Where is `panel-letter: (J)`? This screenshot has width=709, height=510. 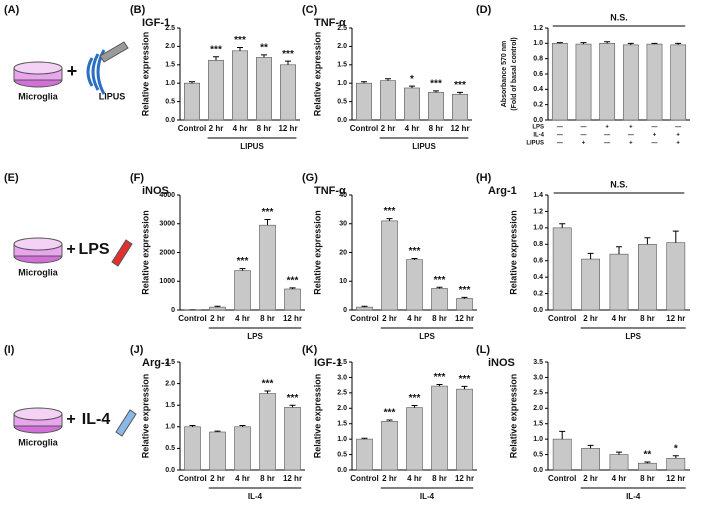 panel-letter: (J) is located at coordinates (137, 350).